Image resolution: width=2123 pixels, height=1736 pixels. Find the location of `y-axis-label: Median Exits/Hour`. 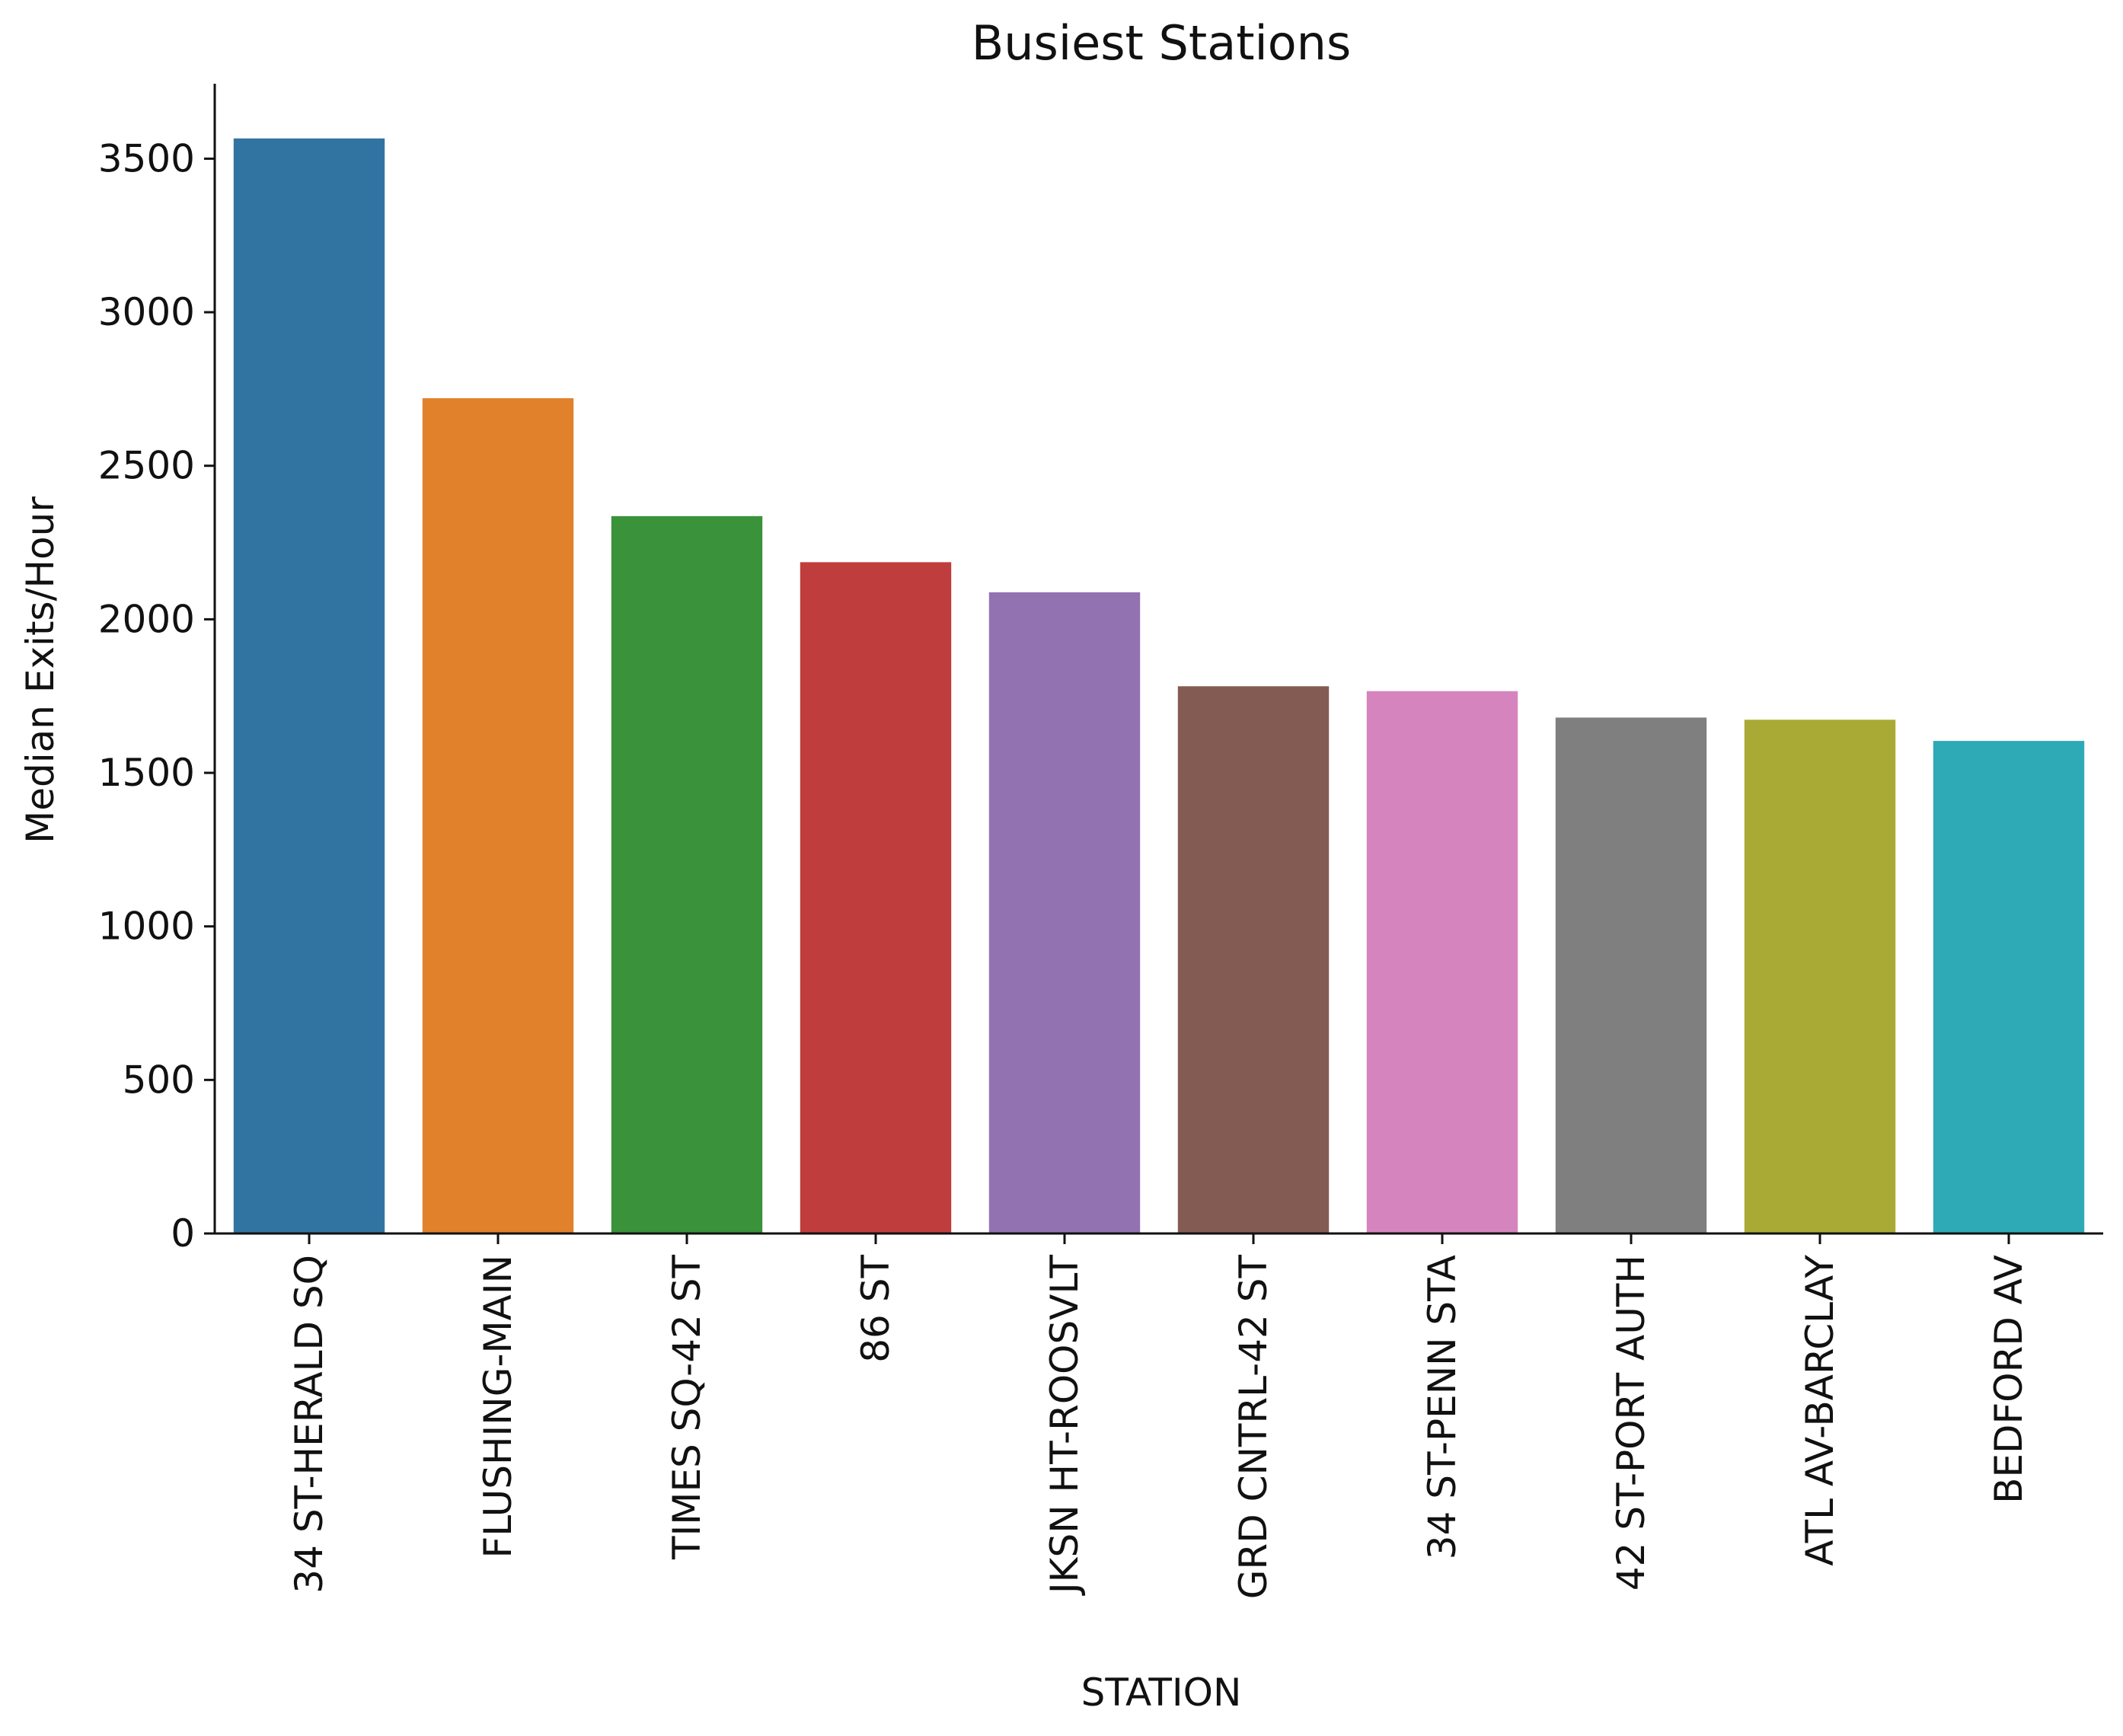

y-axis-label: Median Exits/Hour is located at coordinates (40, 670).